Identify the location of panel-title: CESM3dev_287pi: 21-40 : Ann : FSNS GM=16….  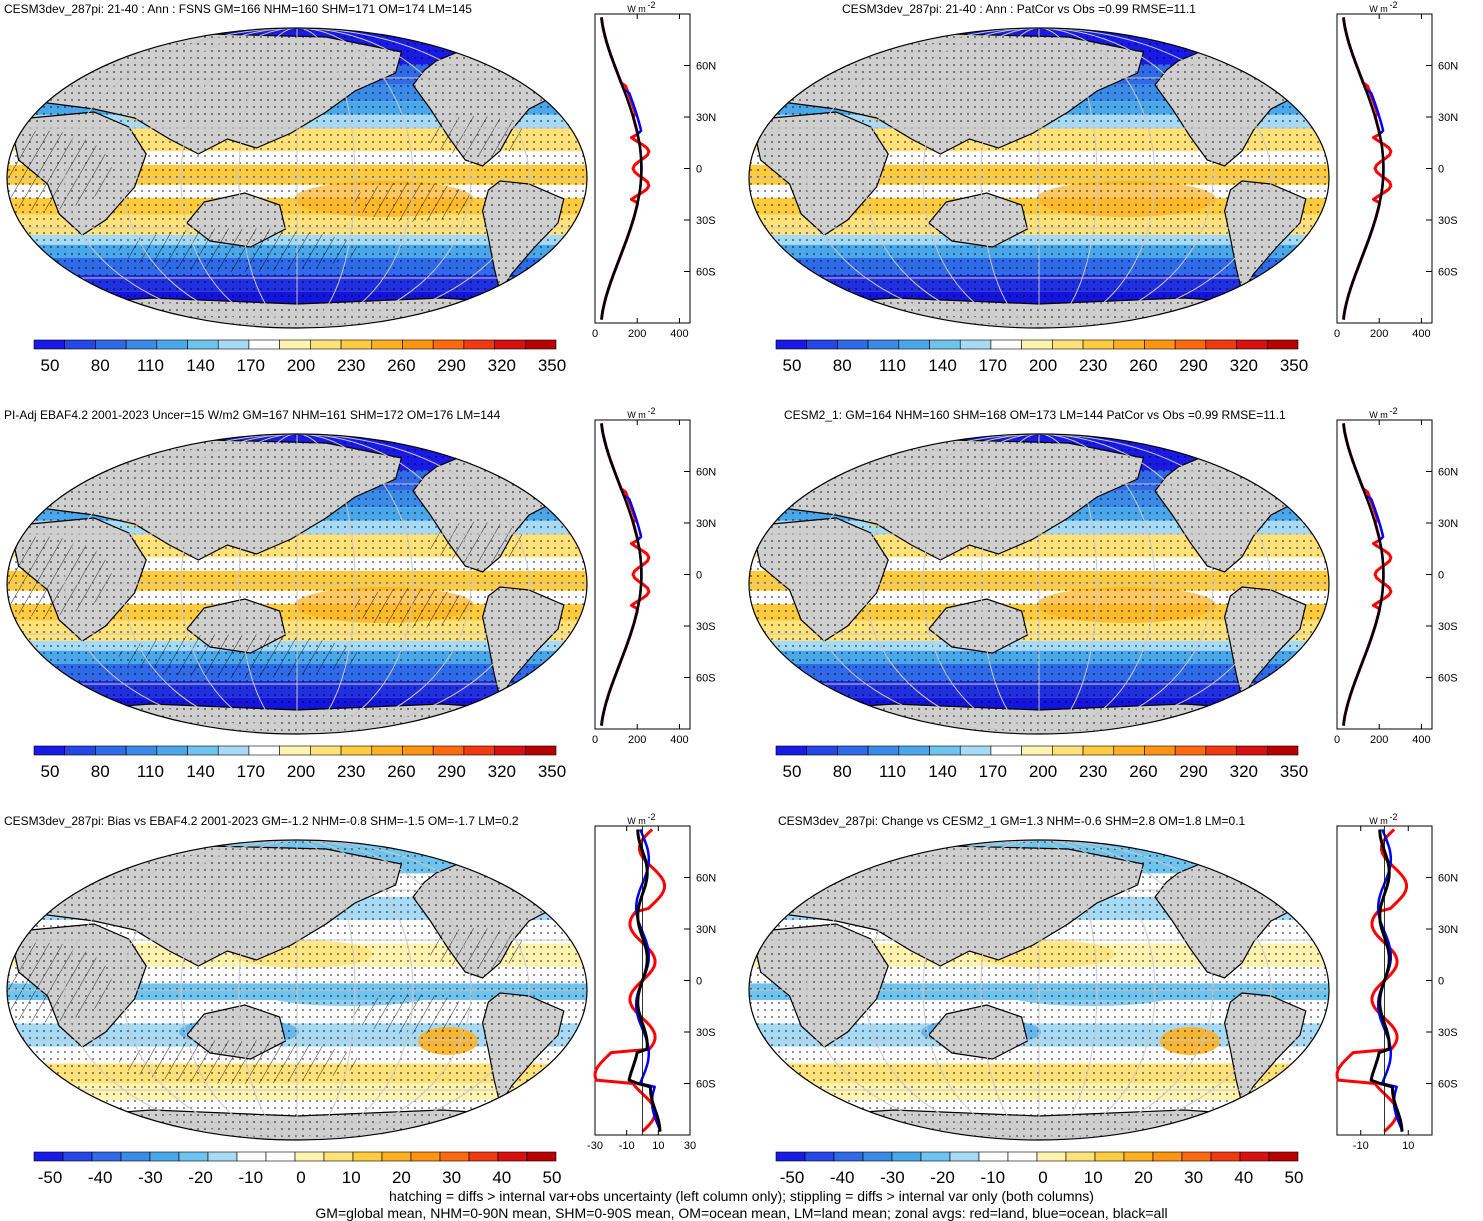
(238, 9).